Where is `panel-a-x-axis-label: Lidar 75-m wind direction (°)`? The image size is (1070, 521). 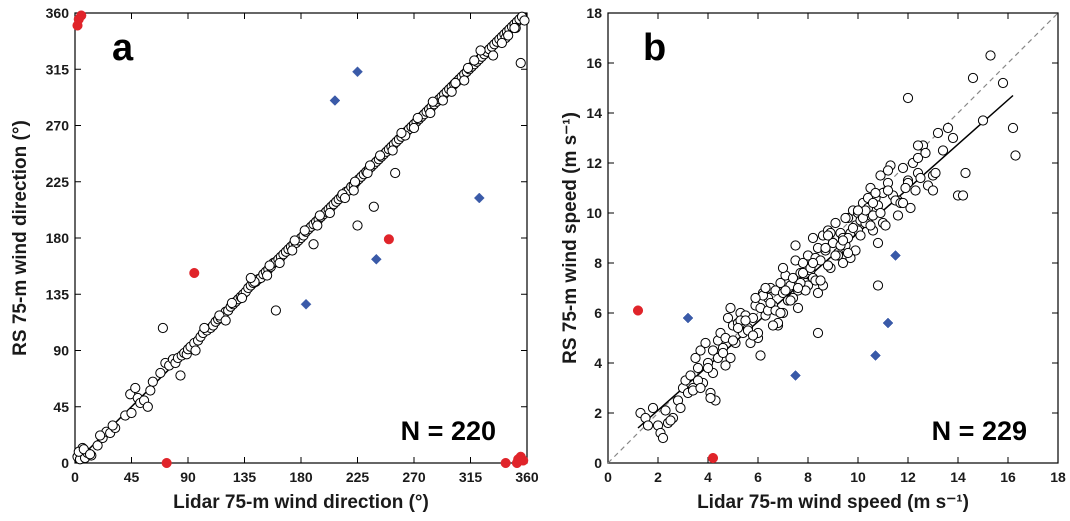
panel-a-x-axis-label: Lidar 75-m wind direction (°) is located at coordinates (301, 502).